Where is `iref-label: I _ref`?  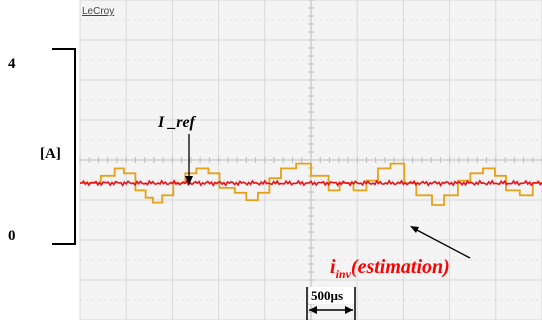 iref-label: I _ref is located at coordinates (177, 122).